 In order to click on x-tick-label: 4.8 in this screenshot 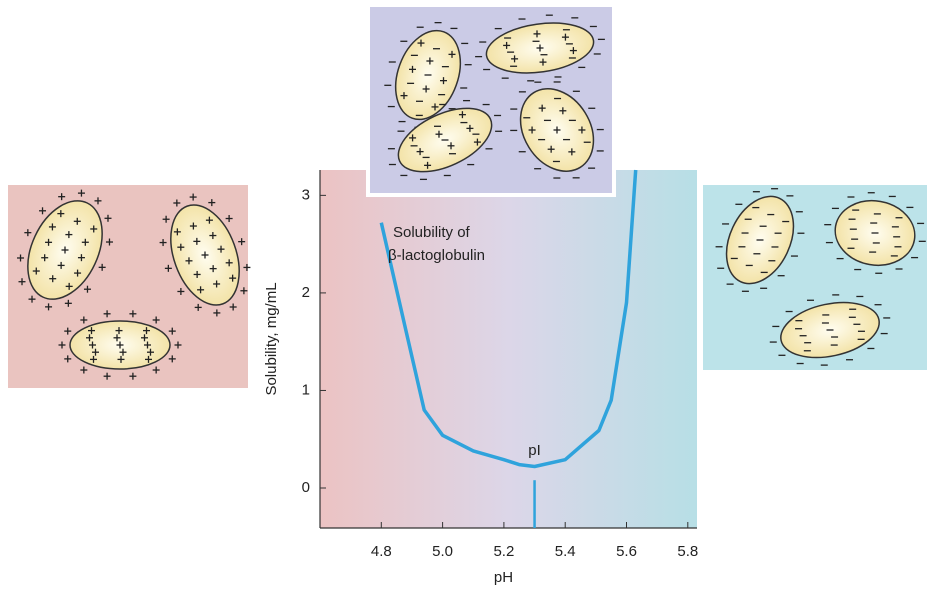, I will do `click(381, 551)`.